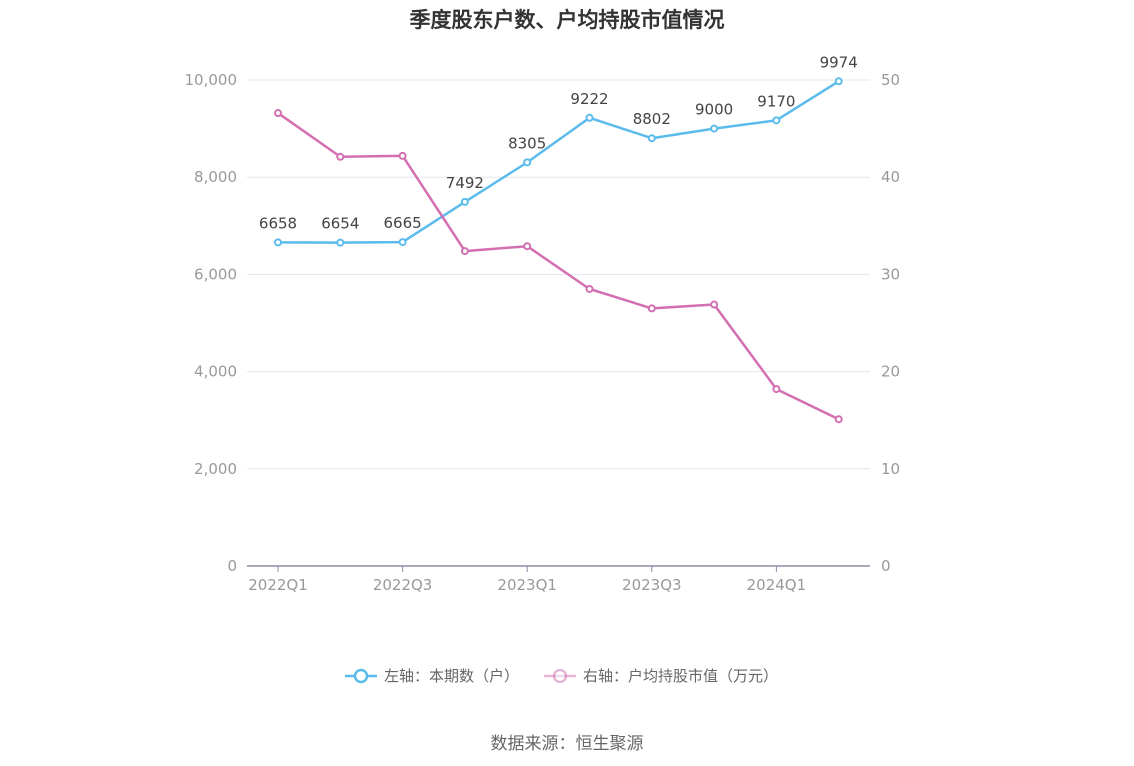 This screenshot has width=1134, height=766. What do you see at coordinates (527, 585) in the screenshot?
I see `x-axis-tick-label: 2023Q1` at bounding box center [527, 585].